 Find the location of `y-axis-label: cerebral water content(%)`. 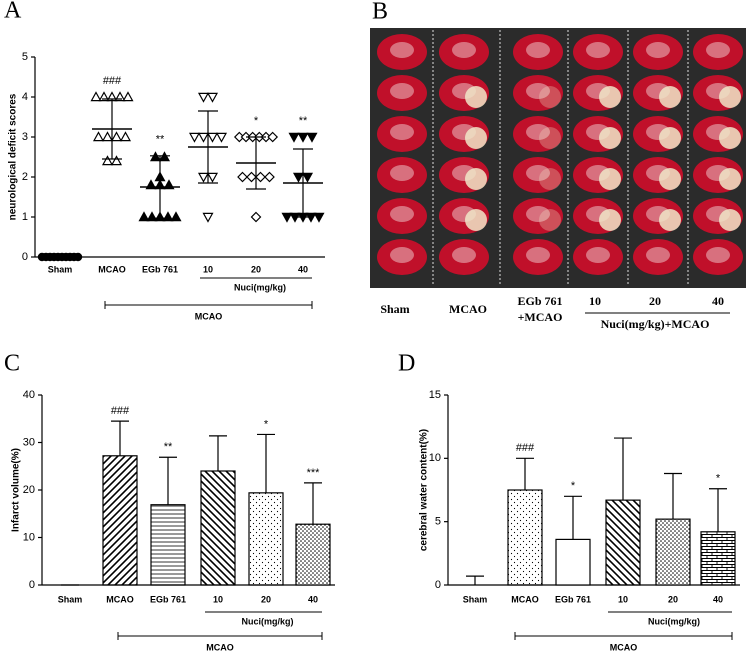

y-axis-label: cerebral water content(%) is located at coordinates (424, 490).